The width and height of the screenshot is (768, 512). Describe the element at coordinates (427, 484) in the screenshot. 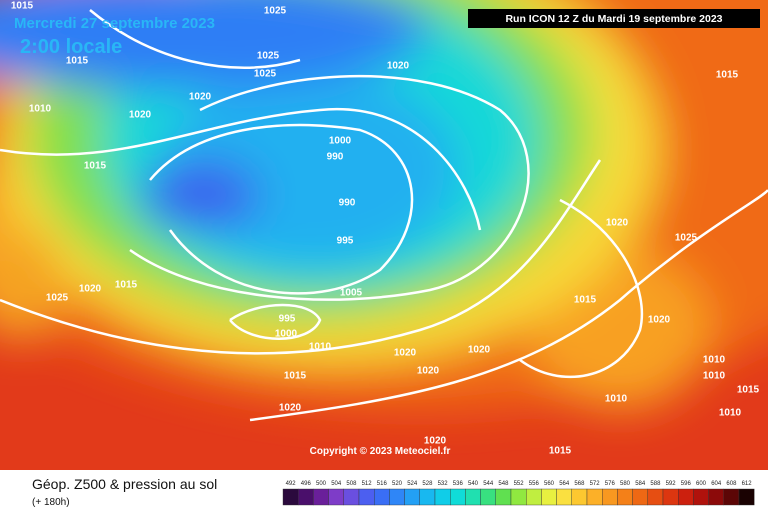

I see `scale-label: 528` at that location.